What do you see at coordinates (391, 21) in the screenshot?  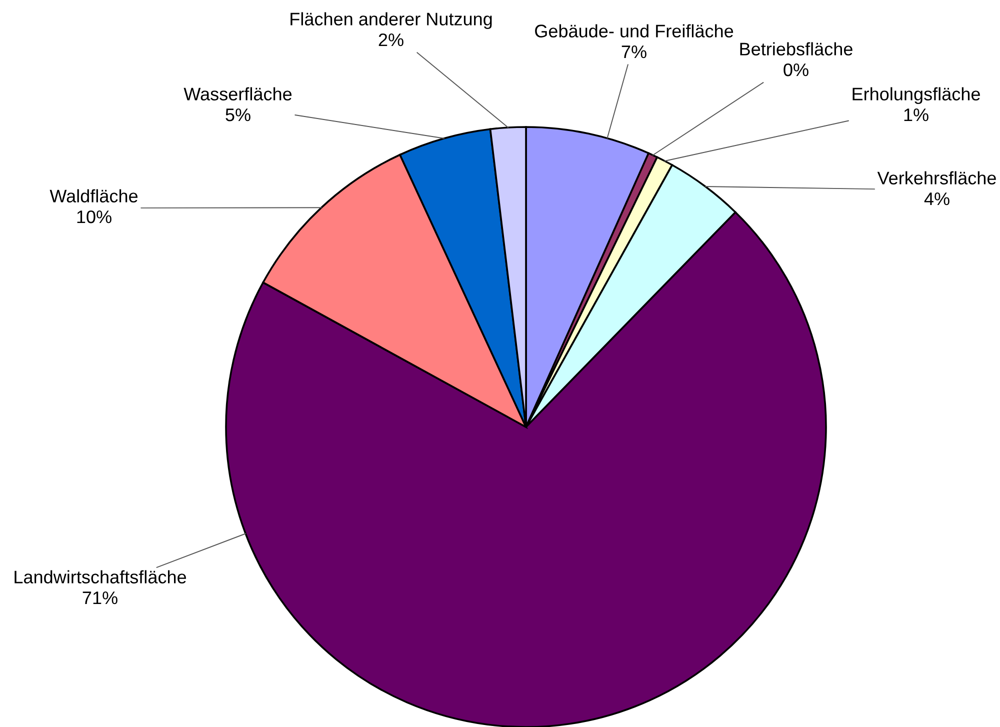 I see `slice-label: Flächen anderer Nutzung` at bounding box center [391, 21].